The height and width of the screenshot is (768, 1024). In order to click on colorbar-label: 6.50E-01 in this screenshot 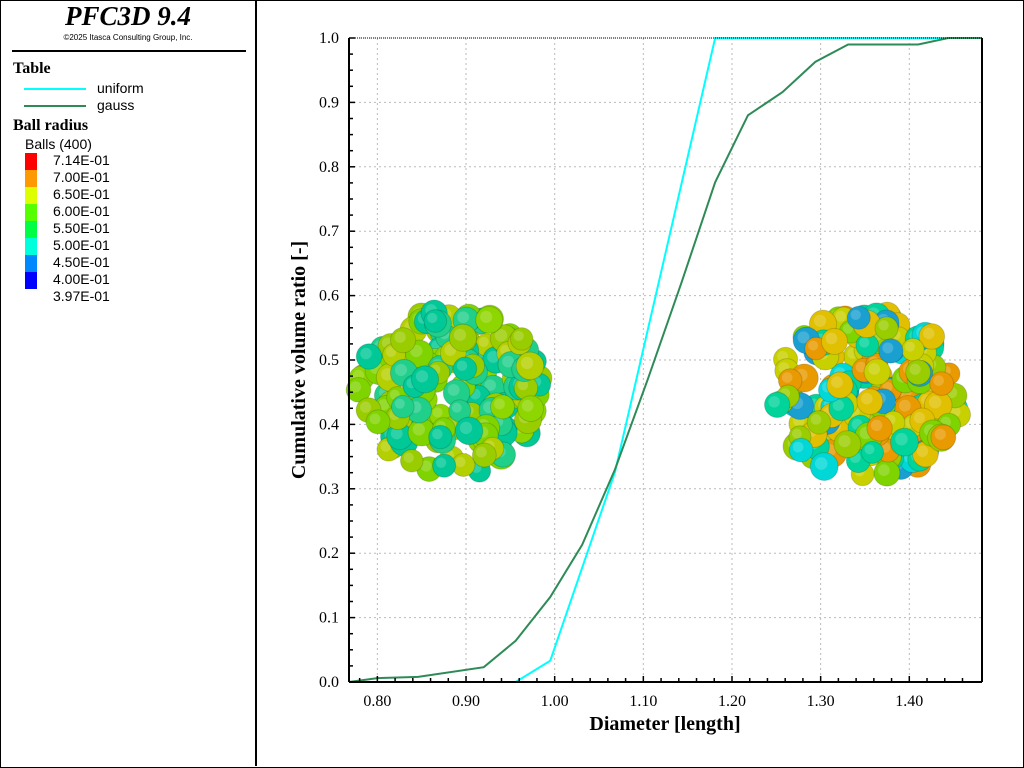, I will do `click(81, 194)`.